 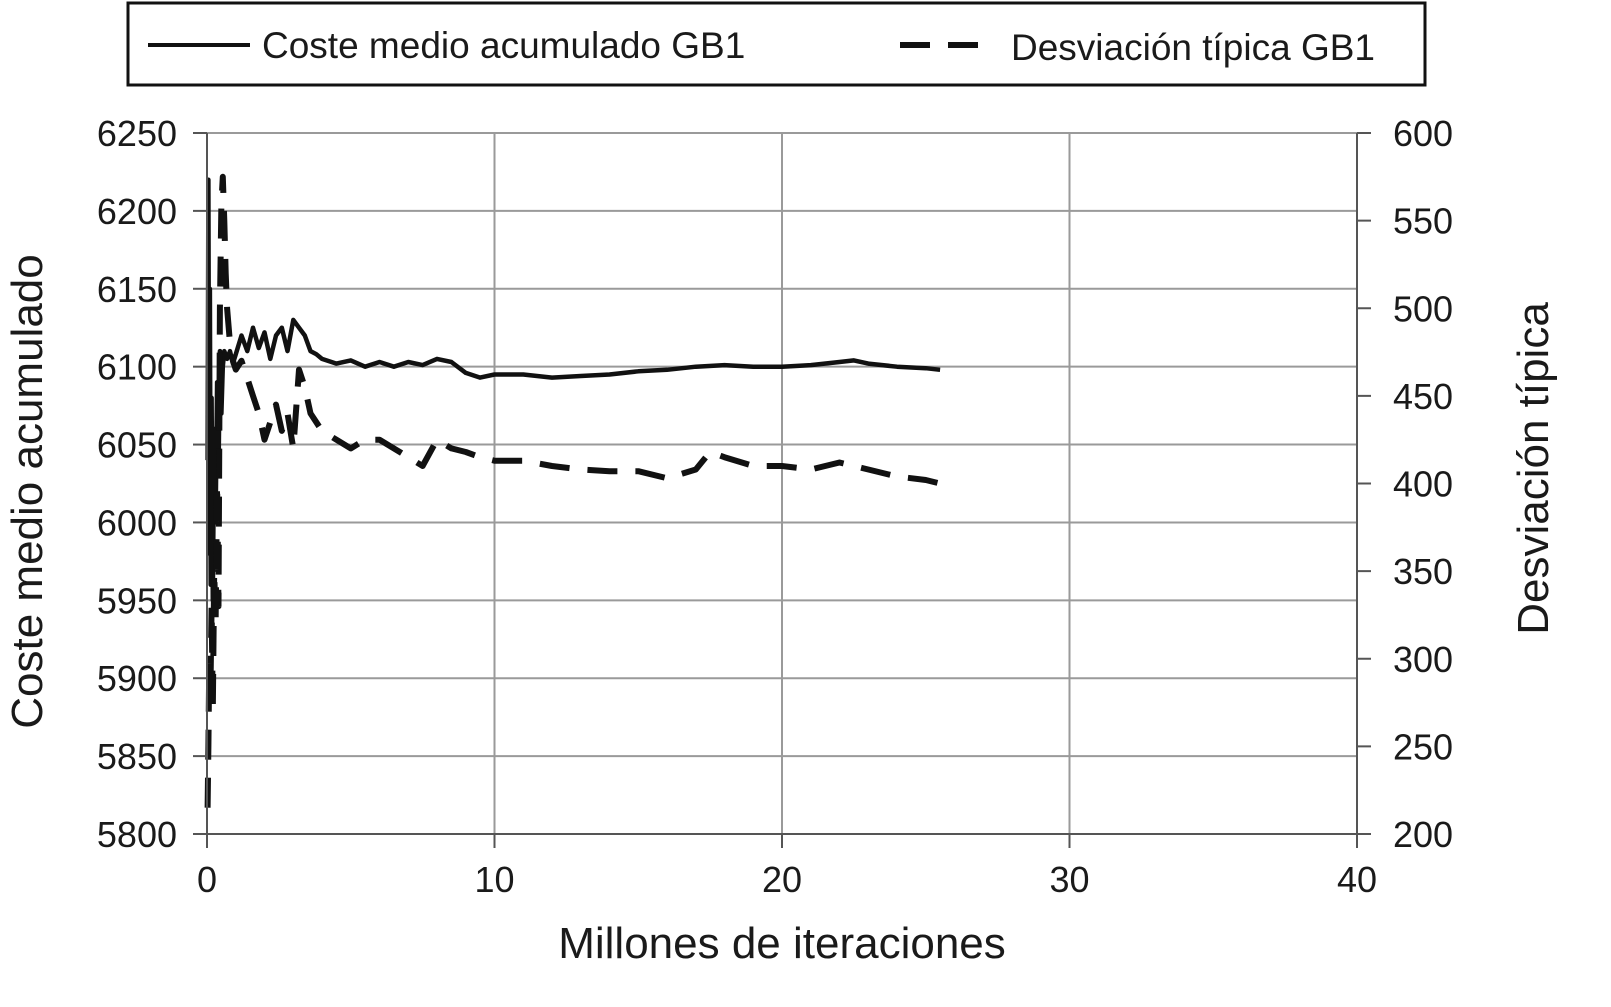 I want to click on y-tick-label-right: 450, so click(x=1423, y=396).